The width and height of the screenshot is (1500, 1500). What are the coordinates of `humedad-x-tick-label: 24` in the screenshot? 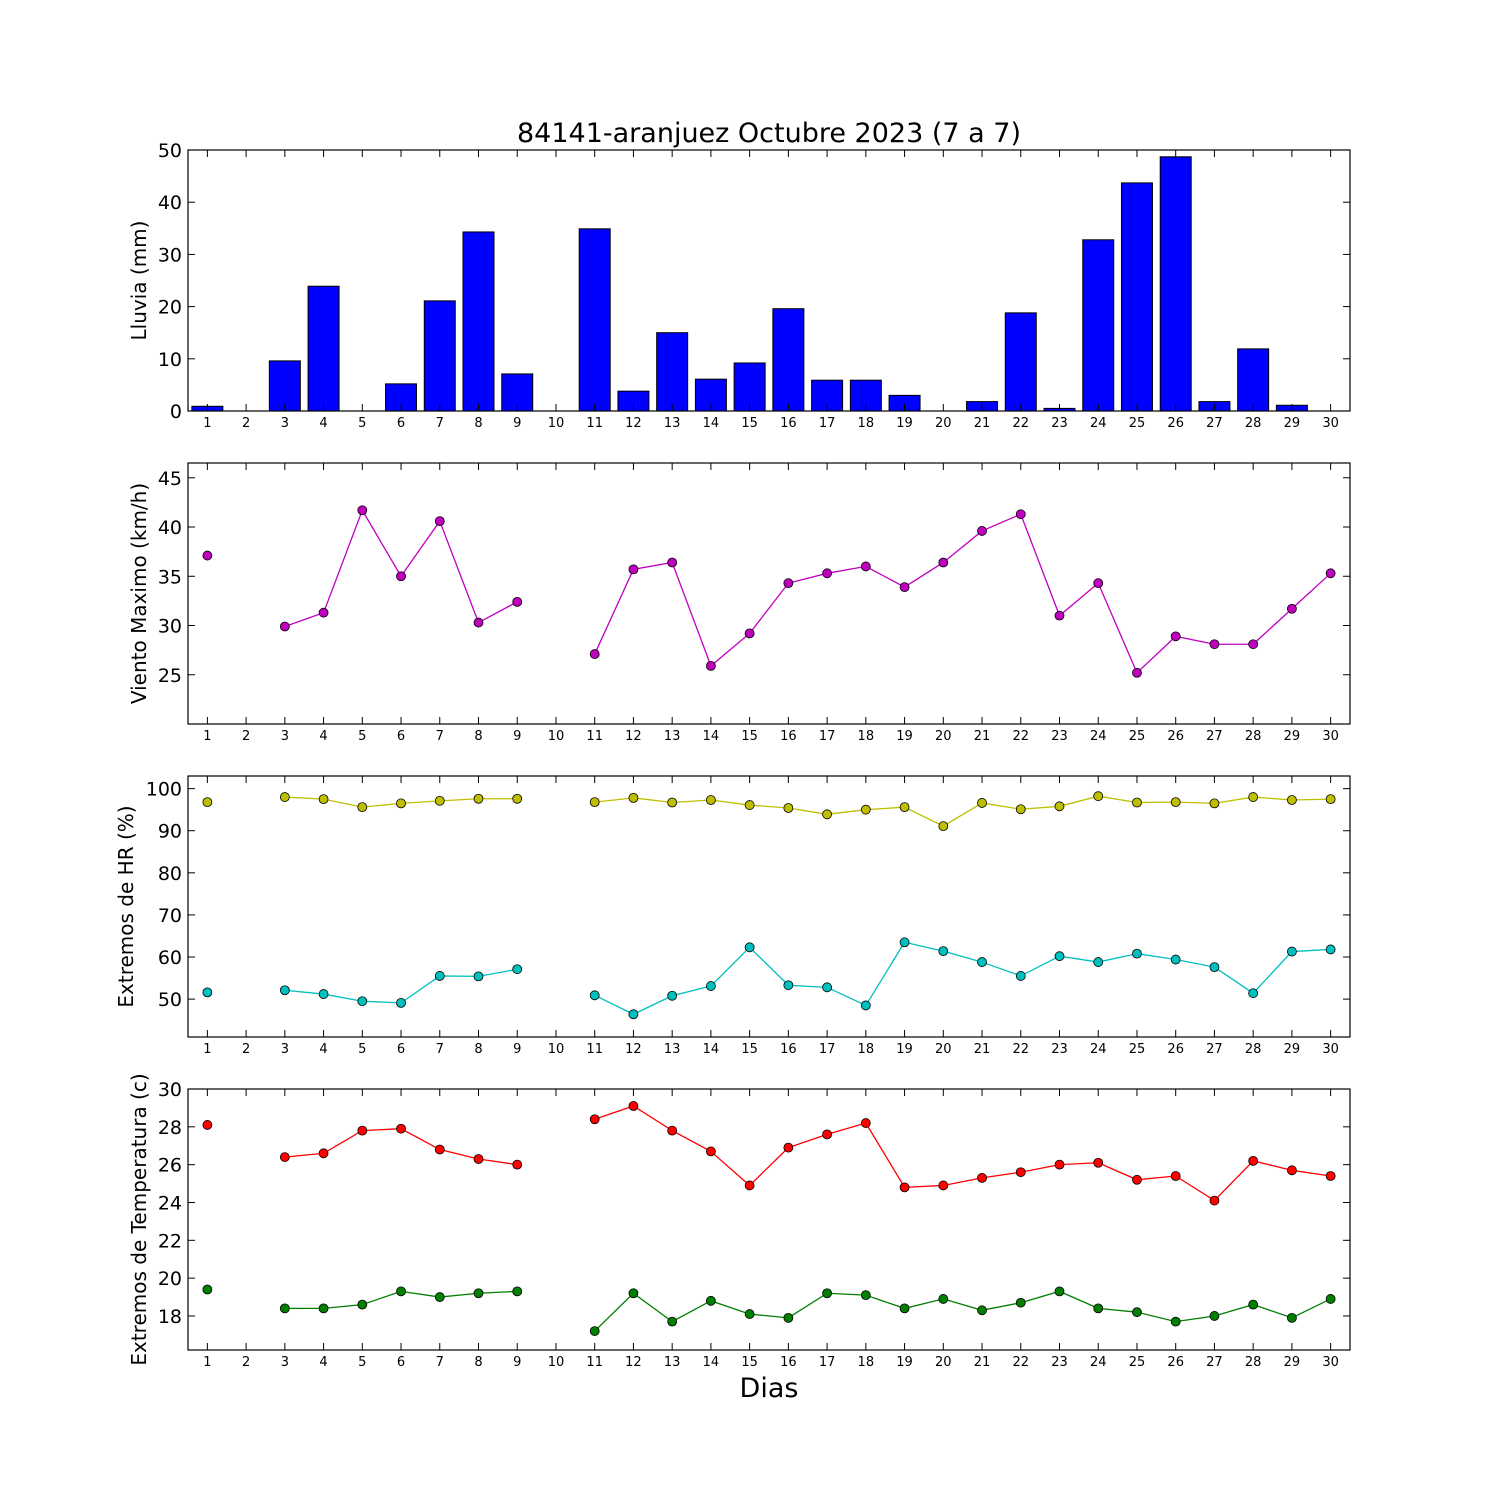 It's located at (1098, 1049).